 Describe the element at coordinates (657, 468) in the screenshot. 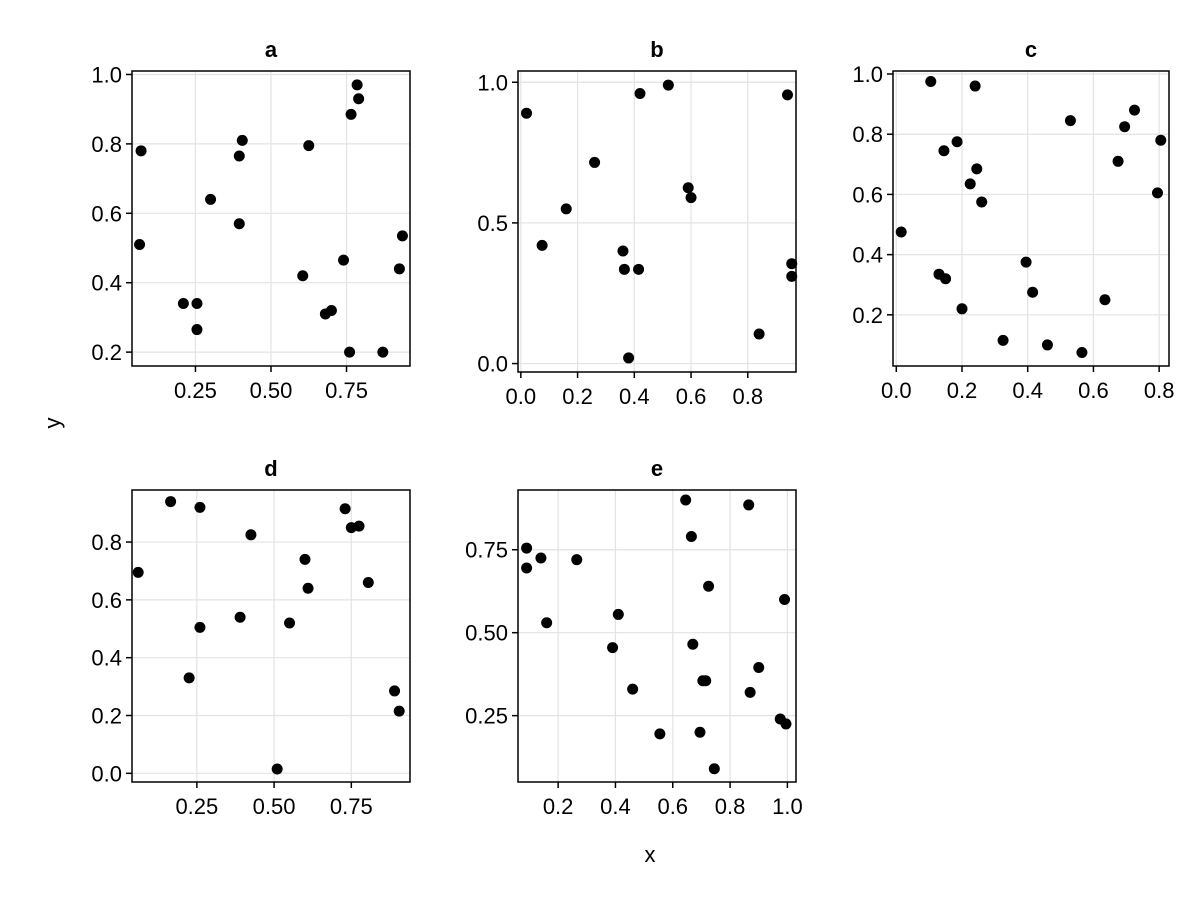

I see `panel-title: e` at that location.